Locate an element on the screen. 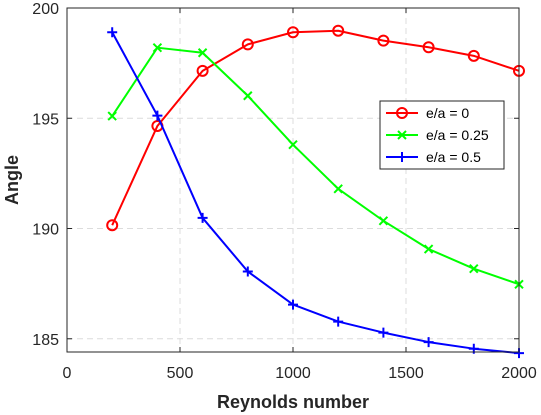 The width and height of the screenshot is (541, 415). legend-label: e/a = 0.5 is located at coordinates (453, 157).